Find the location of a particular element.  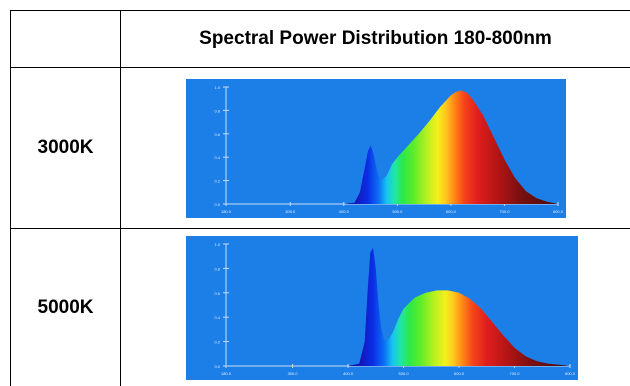

table-column-divider is located at coordinates (120, 198).